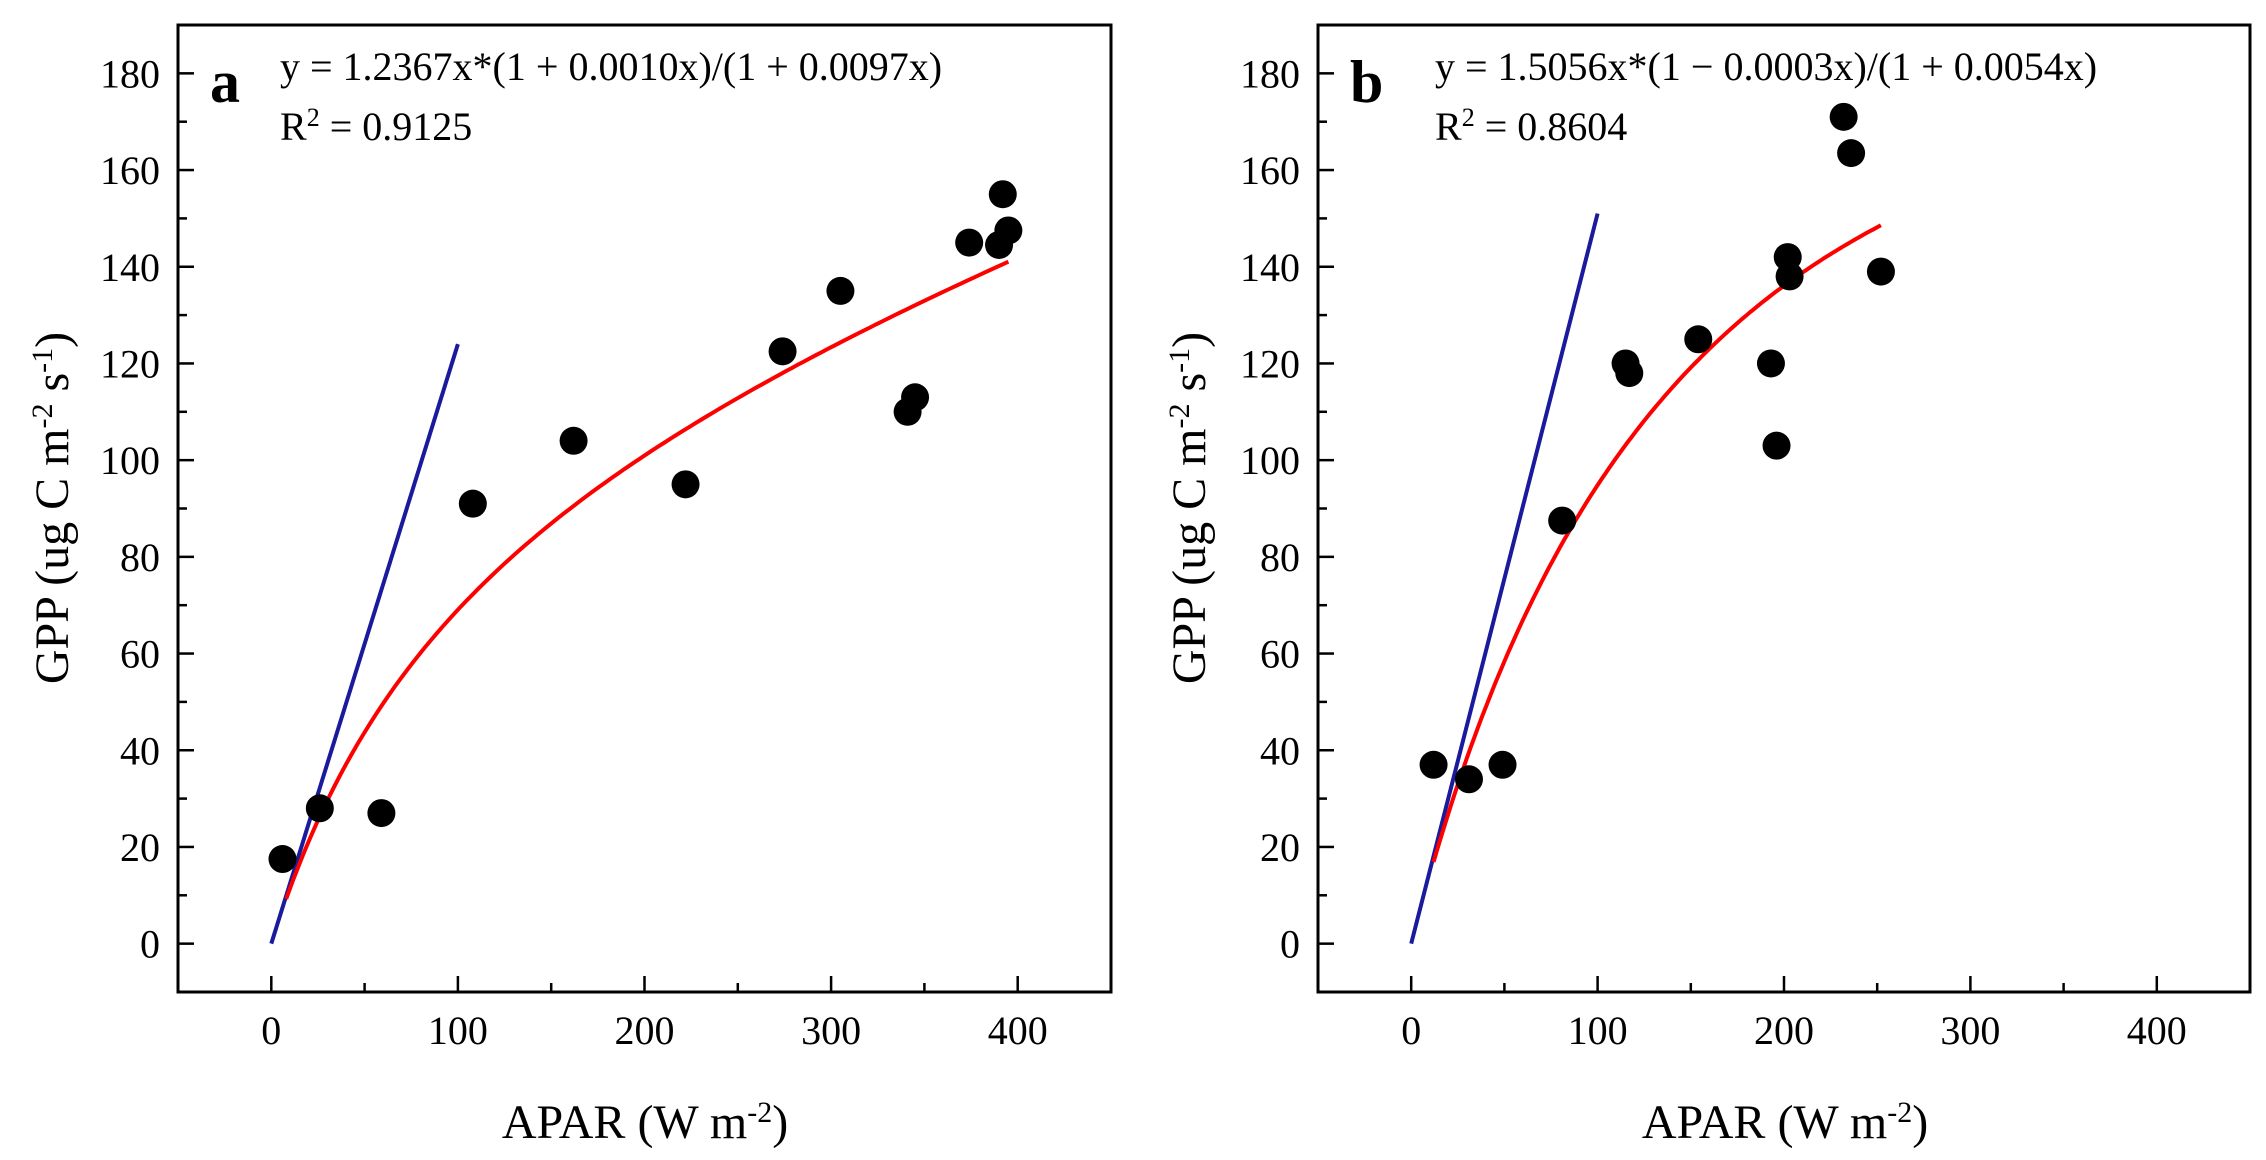  Describe the element at coordinates (1531, 126) in the screenshot. I see `r2-b: R2 = 0.8604` at that location.